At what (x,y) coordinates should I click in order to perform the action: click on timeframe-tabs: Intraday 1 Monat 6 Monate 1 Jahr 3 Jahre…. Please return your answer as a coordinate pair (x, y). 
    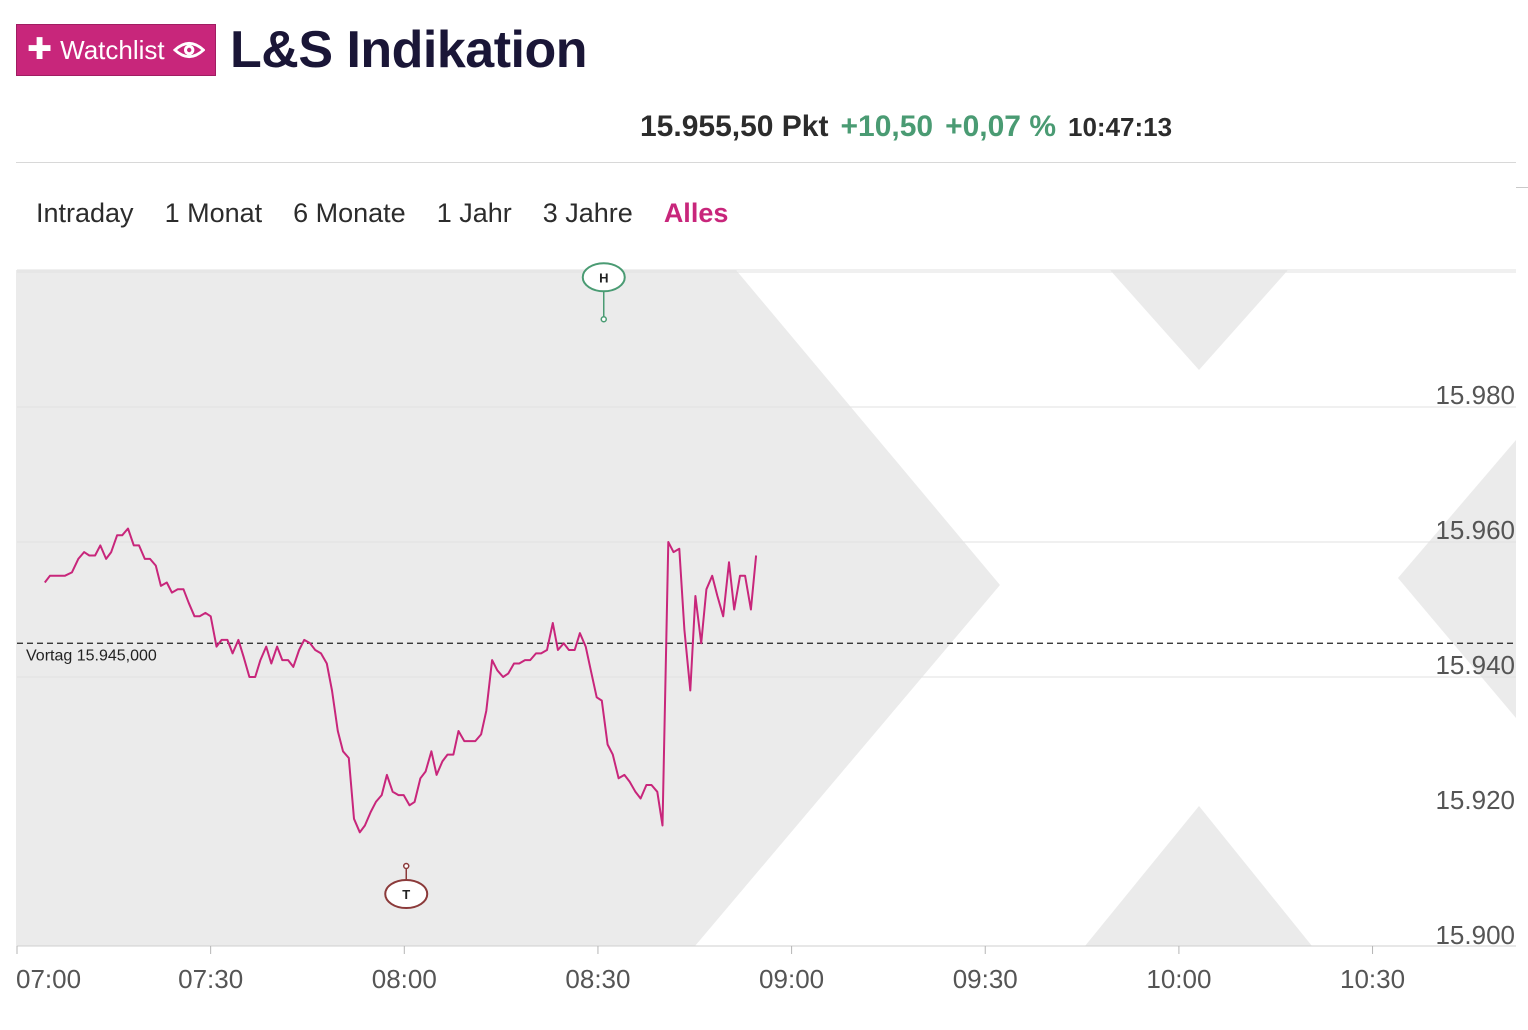
    Looking at the image, I should click on (382, 213).